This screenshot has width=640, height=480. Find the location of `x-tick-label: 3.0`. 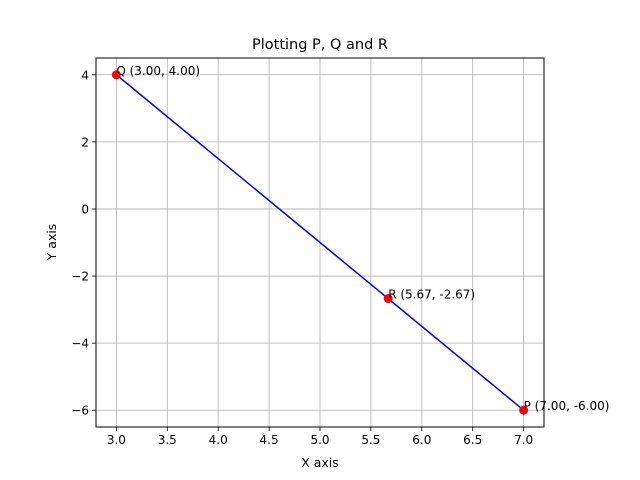

x-tick-label: 3.0 is located at coordinates (116, 440).